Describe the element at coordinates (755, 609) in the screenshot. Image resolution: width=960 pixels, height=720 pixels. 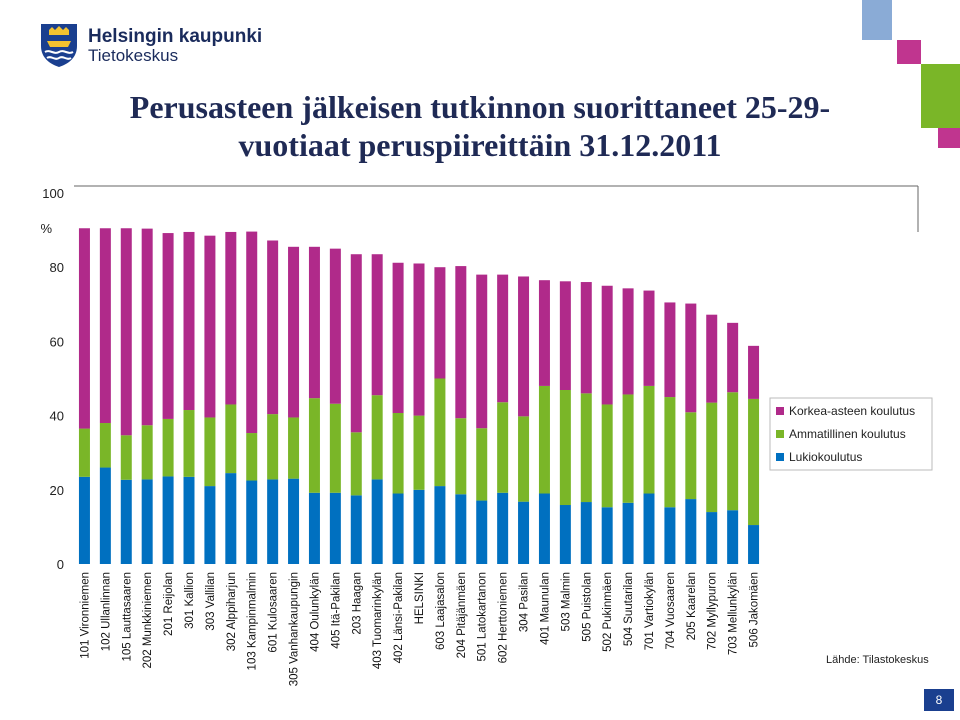
I see `x-tick-label: 506 Jakomäen` at that location.